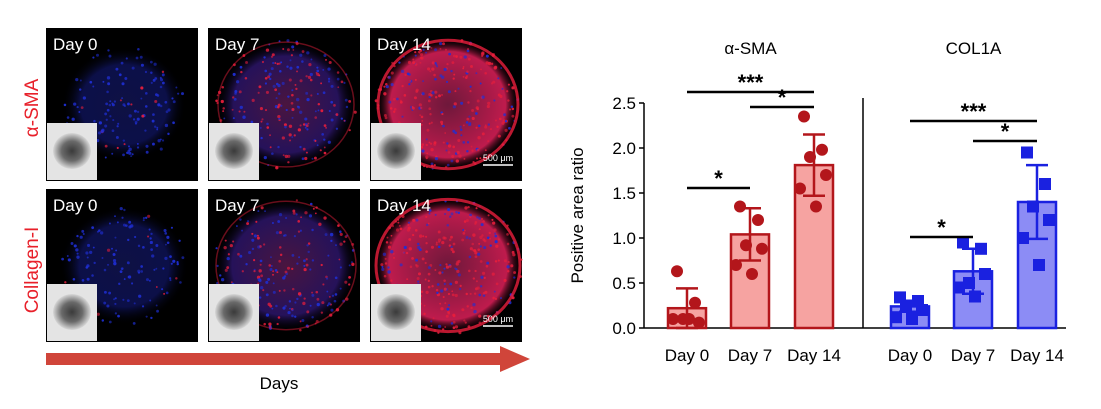  I want to click on micrograph-collagen-0: Day 0, so click(122, 265).